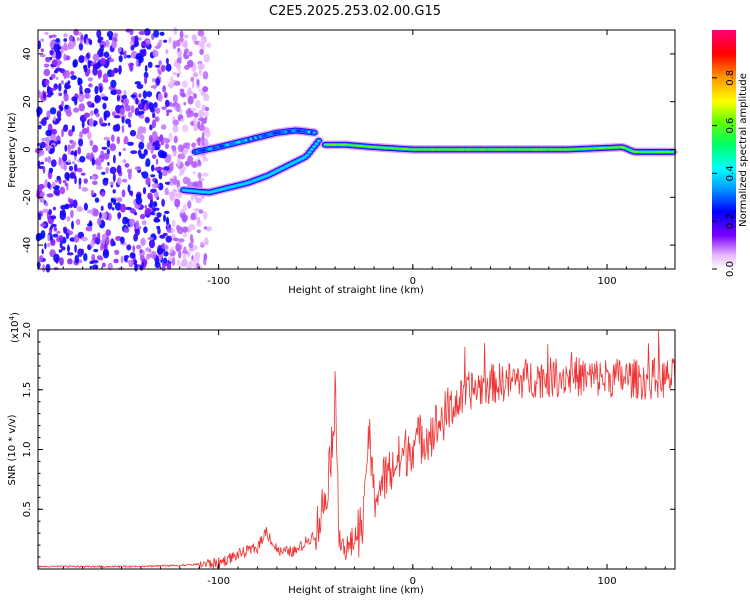 This screenshot has width=750, height=600. What do you see at coordinates (606, 281) in the screenshot?
I see `spectrogram-x-tick-label: 100` at bounding box center [606, 281].